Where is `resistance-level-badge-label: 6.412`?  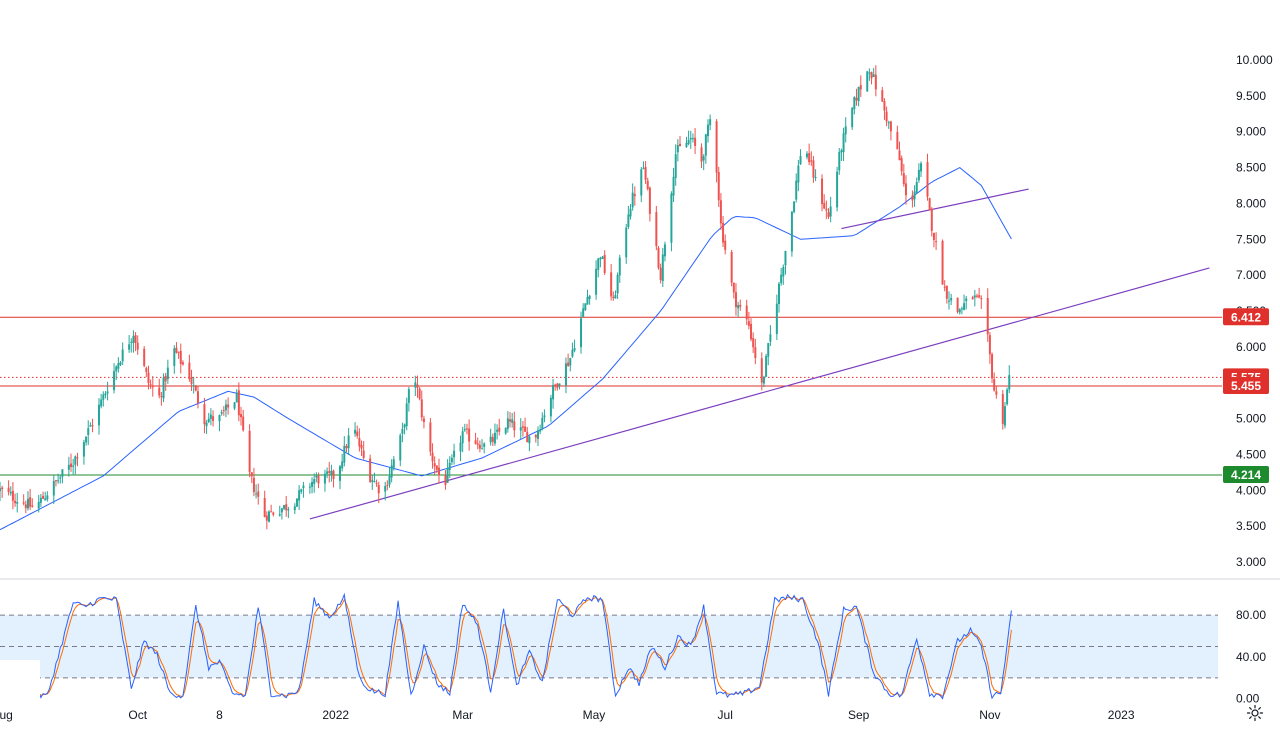
resistance-level-badge-label: 6.412 is located at coordinates (1246, 317).